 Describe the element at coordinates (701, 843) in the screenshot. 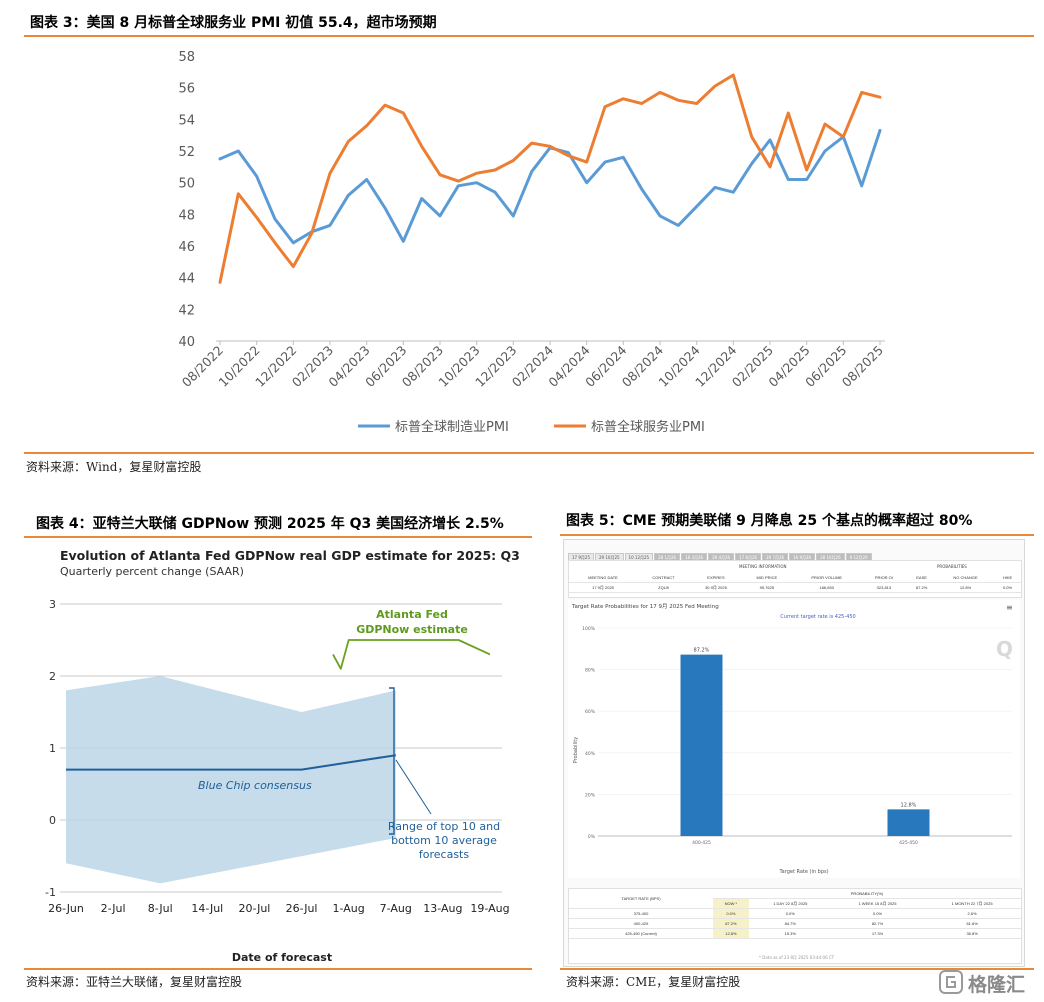

I see `cme-x-tick-label: 400-425` at that location.